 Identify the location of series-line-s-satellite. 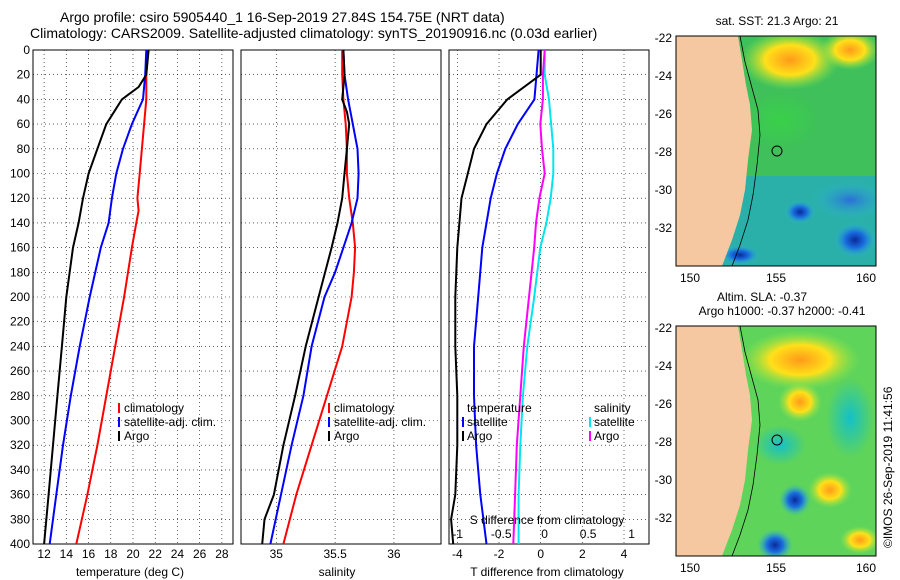
(536, 297).